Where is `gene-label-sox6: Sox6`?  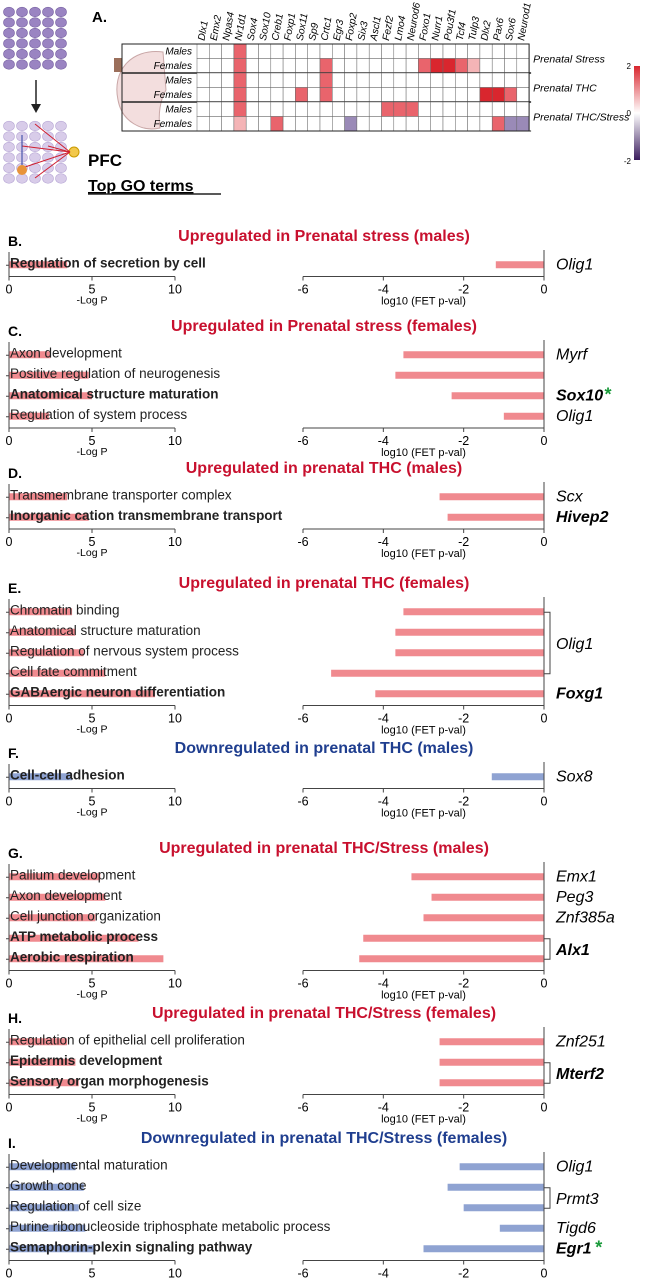 gene-label-sox6: Sox6 is located at coordinates (511, 29).